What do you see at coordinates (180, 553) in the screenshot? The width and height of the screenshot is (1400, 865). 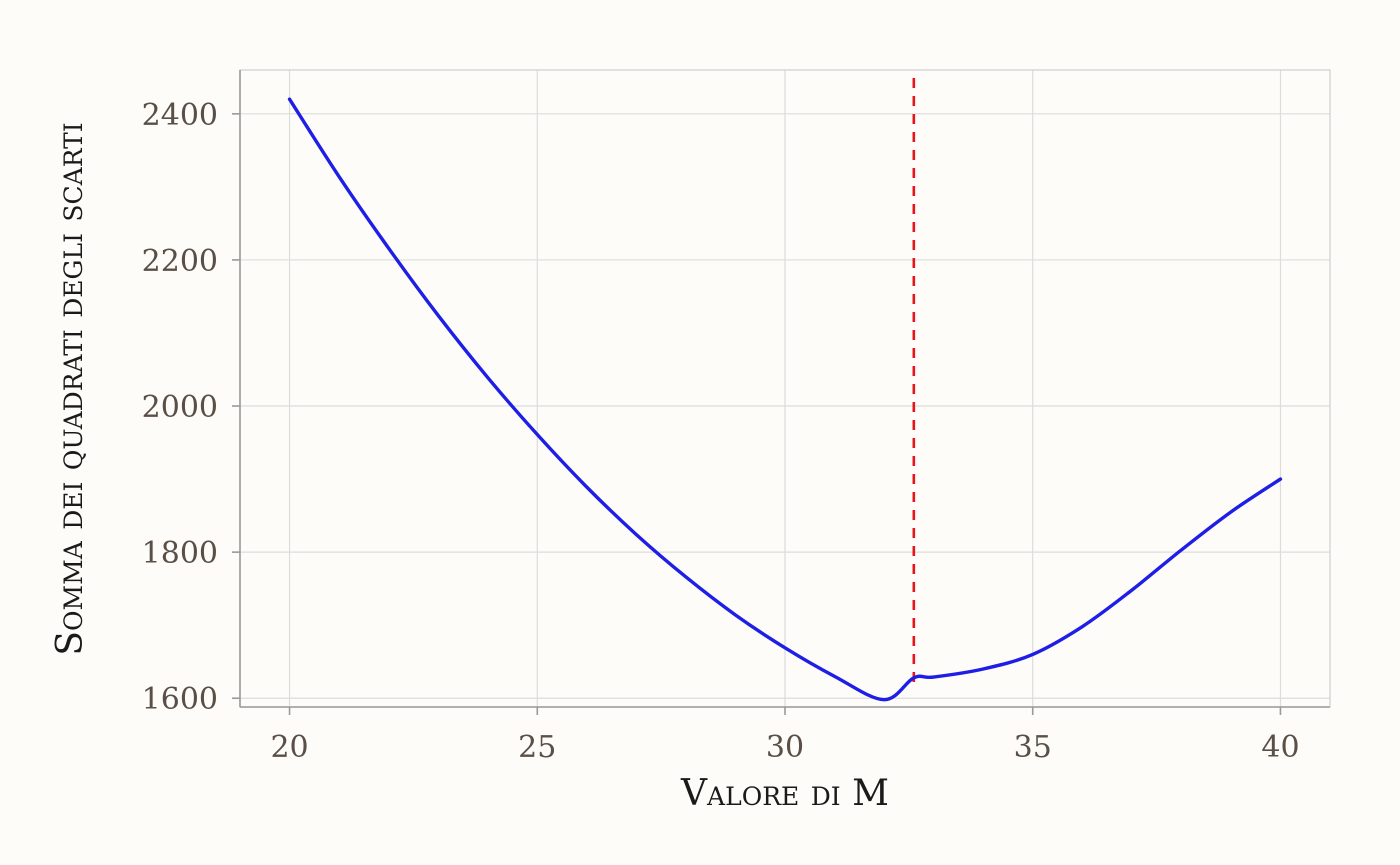 I see `y-tick-label: 1800` at bounding box center [180, 553].